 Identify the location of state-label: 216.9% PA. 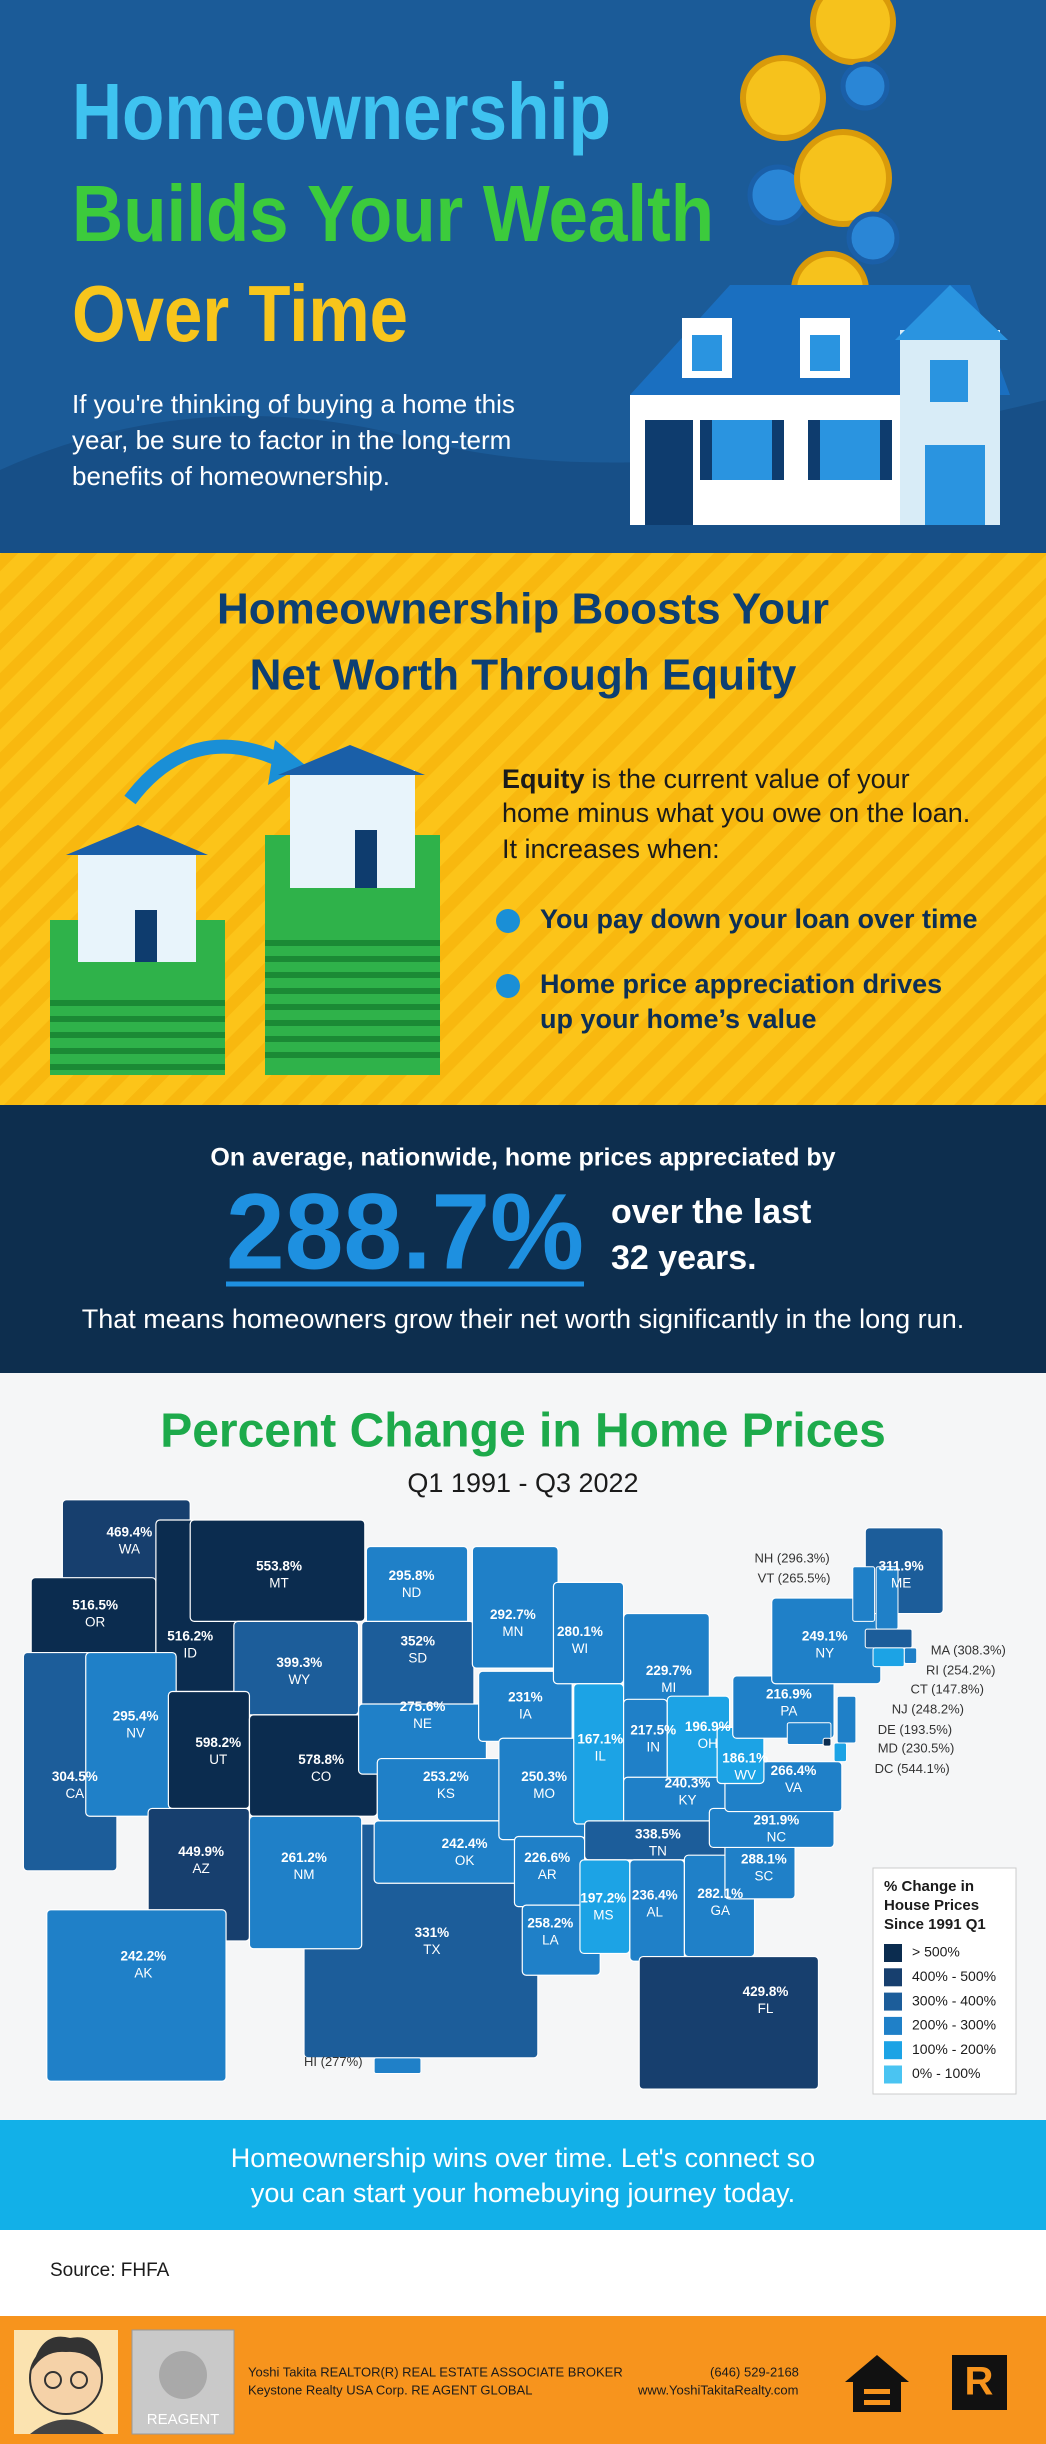
(789, 1702).